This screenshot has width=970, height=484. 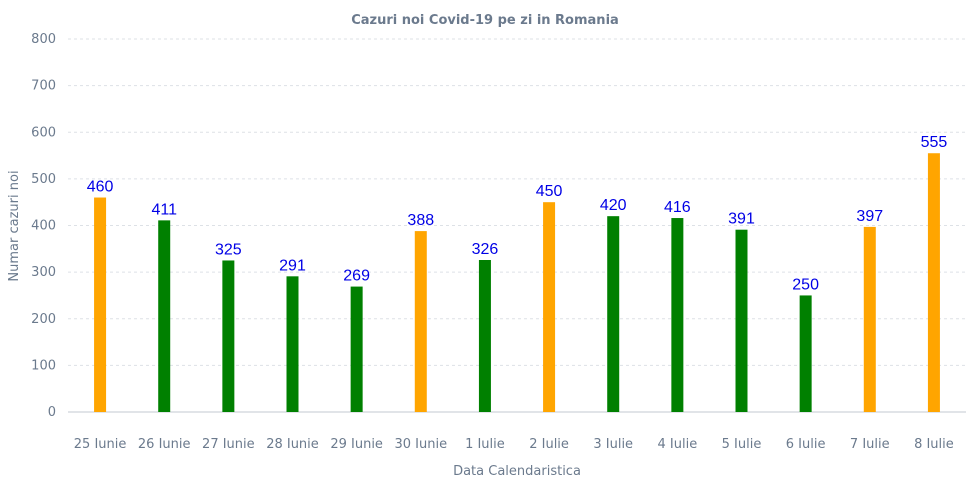 What do you see at coordinates (870, 444) in the screenshot?
I see `x-tick-label: 7 Iulie` at bounding box center [870, 444].